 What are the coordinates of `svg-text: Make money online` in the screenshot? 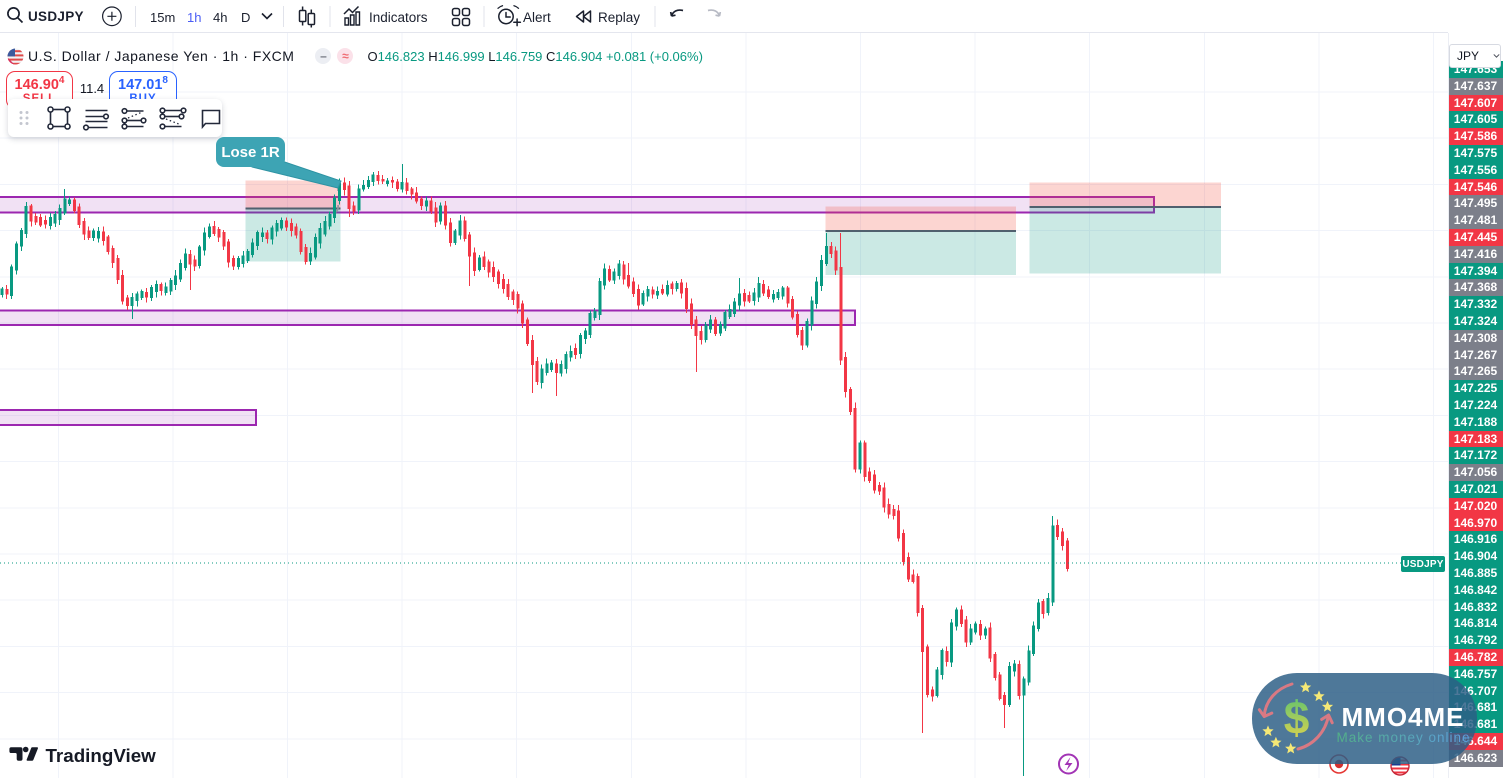 It's located at (1403, 737).